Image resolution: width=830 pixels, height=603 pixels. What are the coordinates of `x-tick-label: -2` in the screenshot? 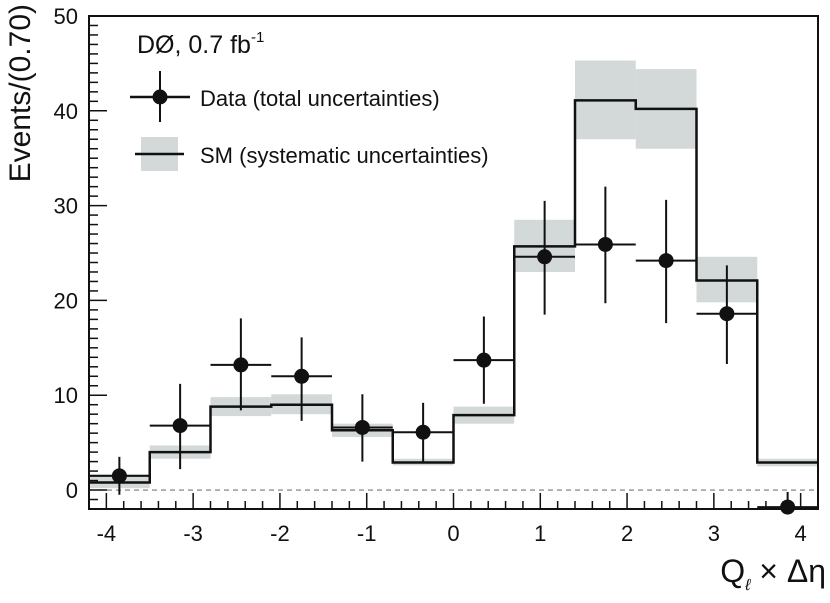 It's located at (280, 533).